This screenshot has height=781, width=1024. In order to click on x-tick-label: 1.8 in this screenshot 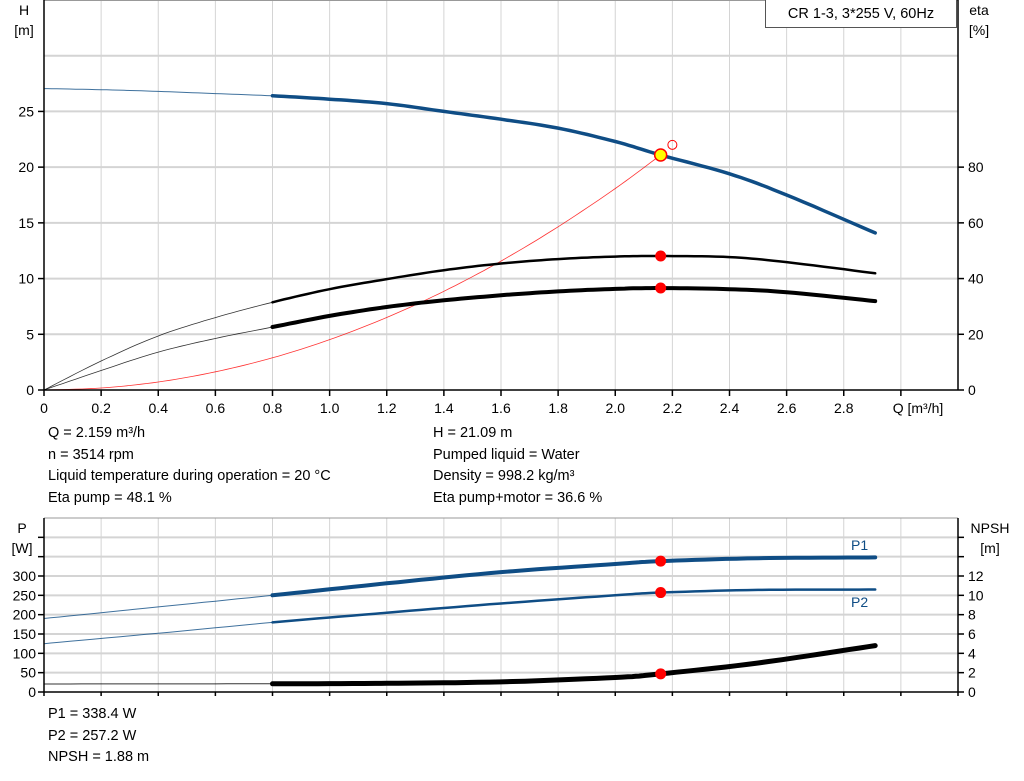, I will do `click(558, 408)`.